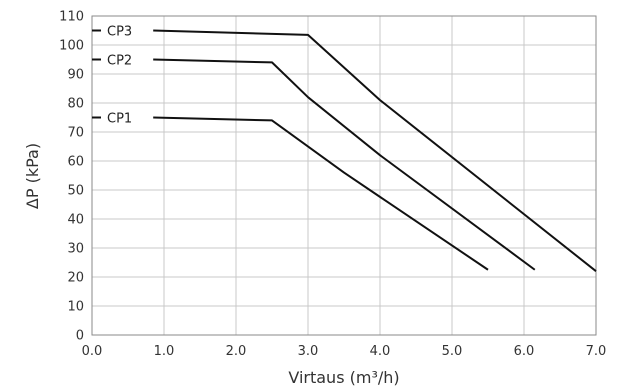  What do you see at coordinates (71, 17) in the screenshot?
I see `y-tick-label: 110` at bounding box center [71, 17].